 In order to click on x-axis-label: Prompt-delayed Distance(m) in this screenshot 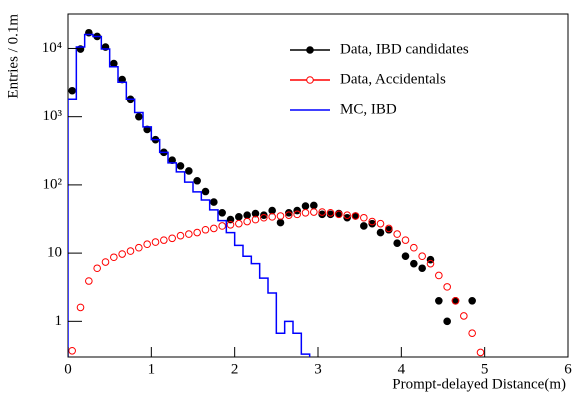, I will do `click(479, 384)`.